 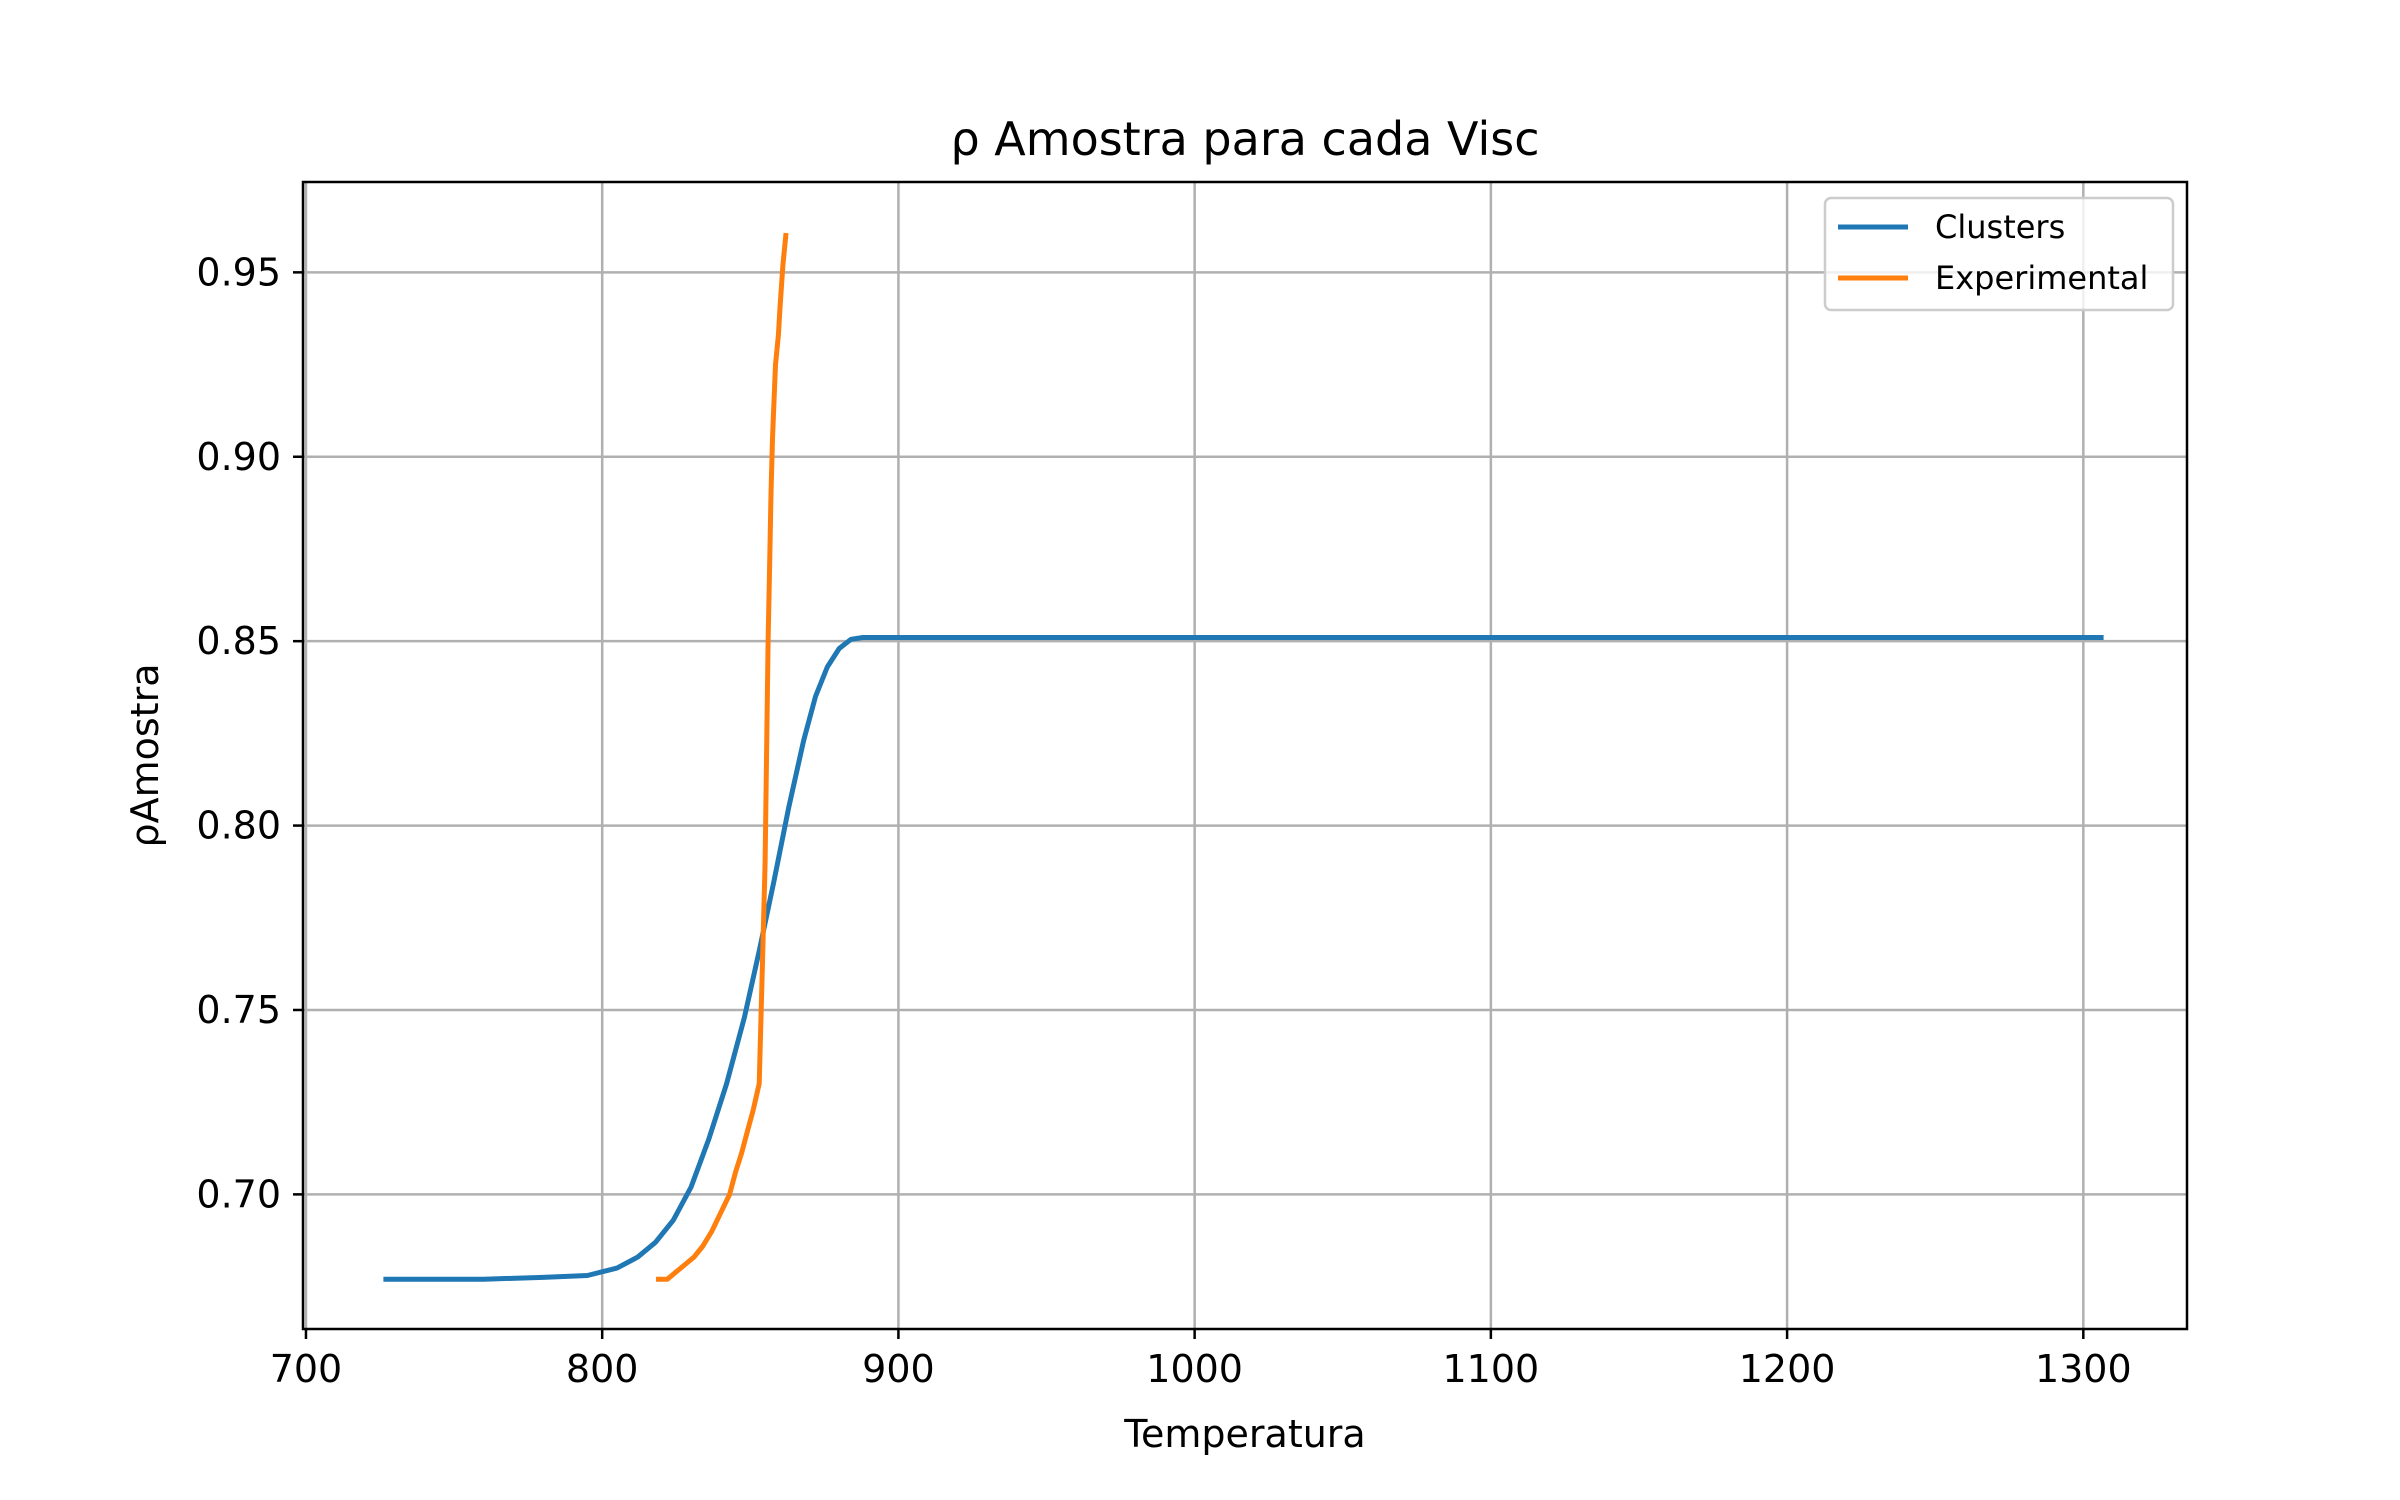 I want to click on y-tick-label: 0.90, so click(x=238, y=457).